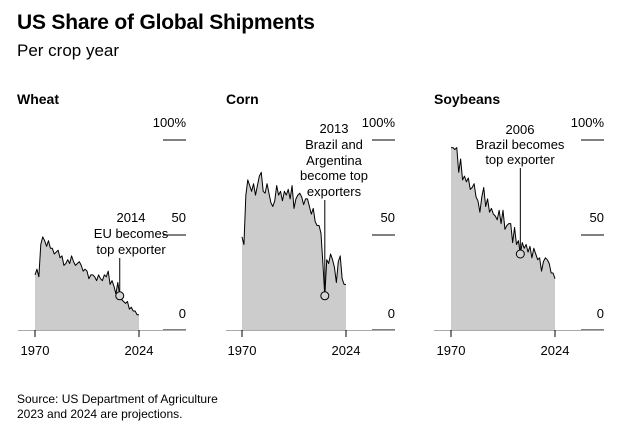  What do you see at coordinates (600, 313) in the screenshot?
I see `y-tick-label-soybeans: 0` at bounding box center [600, 313].